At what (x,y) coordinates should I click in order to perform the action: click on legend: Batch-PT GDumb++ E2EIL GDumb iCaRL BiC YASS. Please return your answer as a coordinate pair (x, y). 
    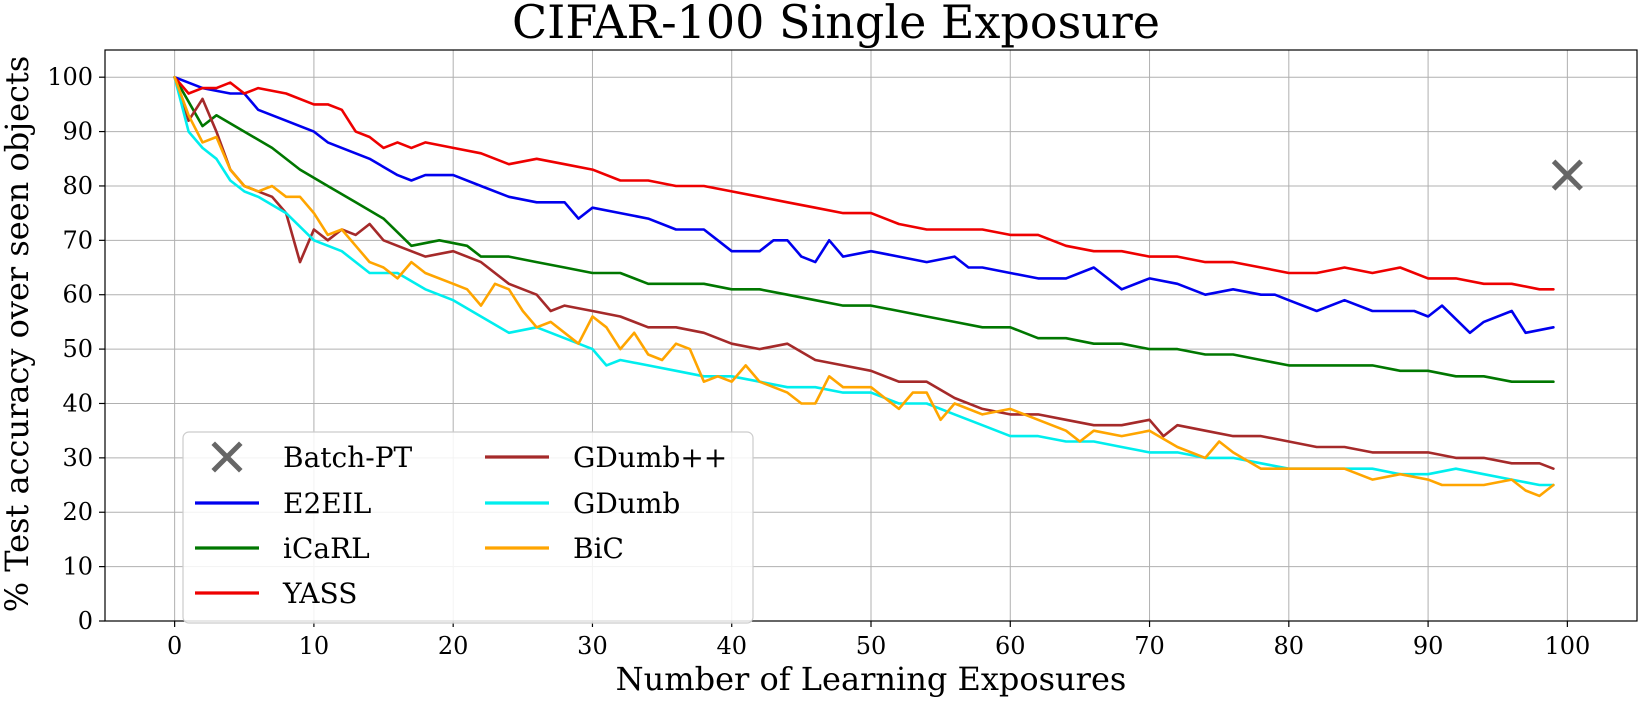
    Looking at the image, I should click on (468, 527).